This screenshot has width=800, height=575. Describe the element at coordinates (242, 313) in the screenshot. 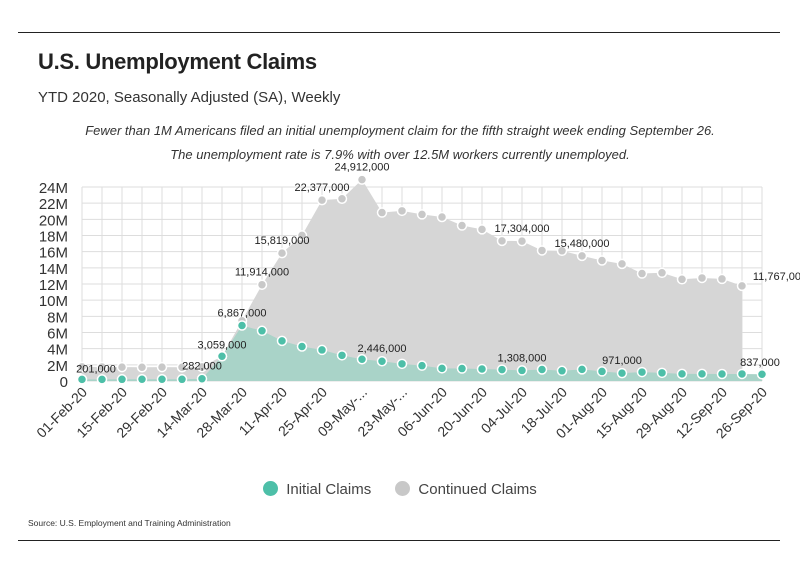

I see `initial-claims-label: 6,867,000` at that location.